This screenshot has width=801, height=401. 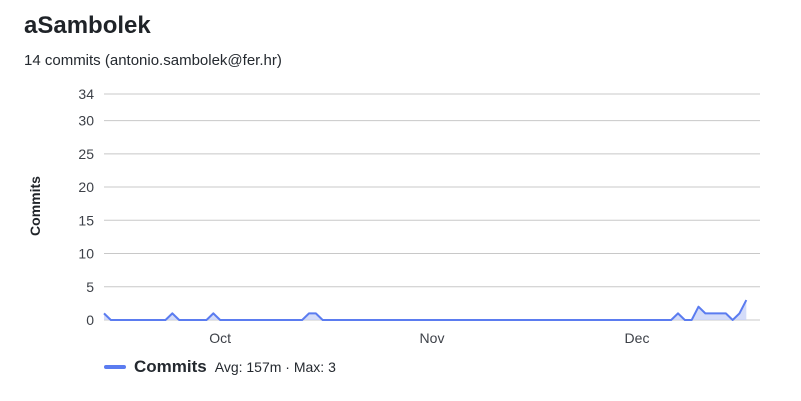 I want to click on series-layer, so click(x=425, y=310).